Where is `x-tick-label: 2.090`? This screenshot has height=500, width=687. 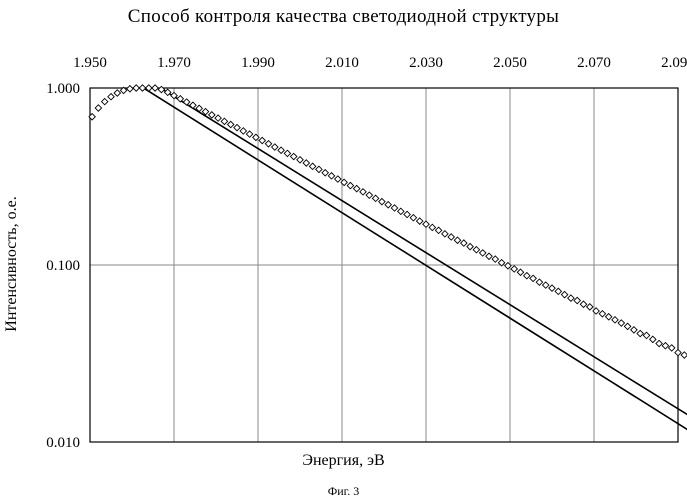 x-tick-label: 2.090 is located at coordinates (674, 63).